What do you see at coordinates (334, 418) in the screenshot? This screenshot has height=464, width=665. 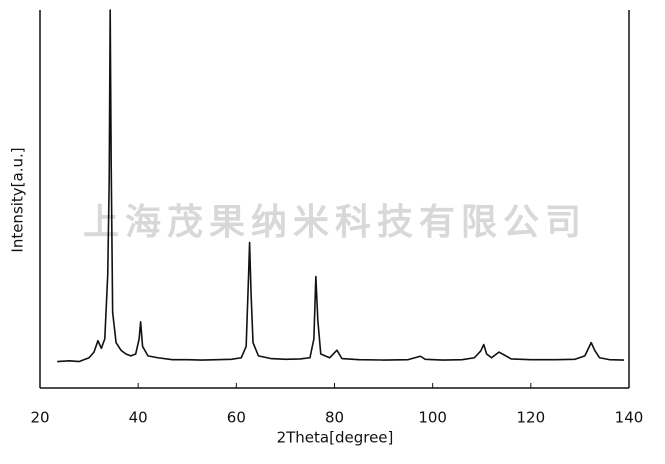 I see `x-tick-label: 80` at bounding box center [334, 418].